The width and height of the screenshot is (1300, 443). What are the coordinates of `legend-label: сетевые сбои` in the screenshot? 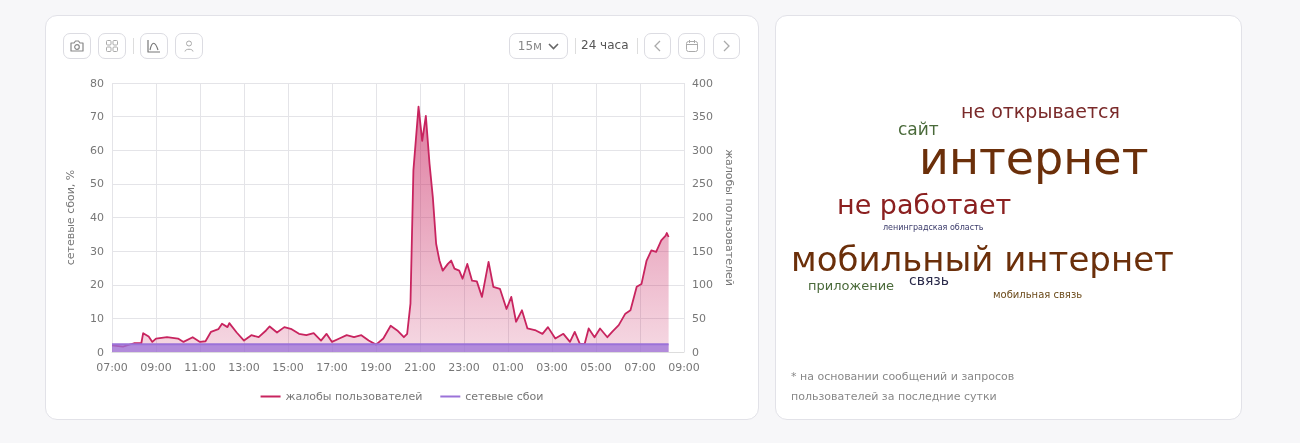 It's located at (504, 396).